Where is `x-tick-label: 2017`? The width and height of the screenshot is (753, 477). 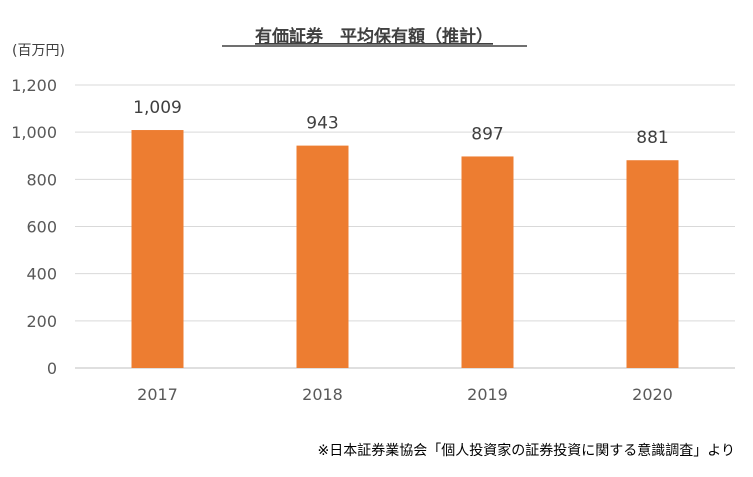 x-tick-label: 2017 is located at coordinates (157, 394).